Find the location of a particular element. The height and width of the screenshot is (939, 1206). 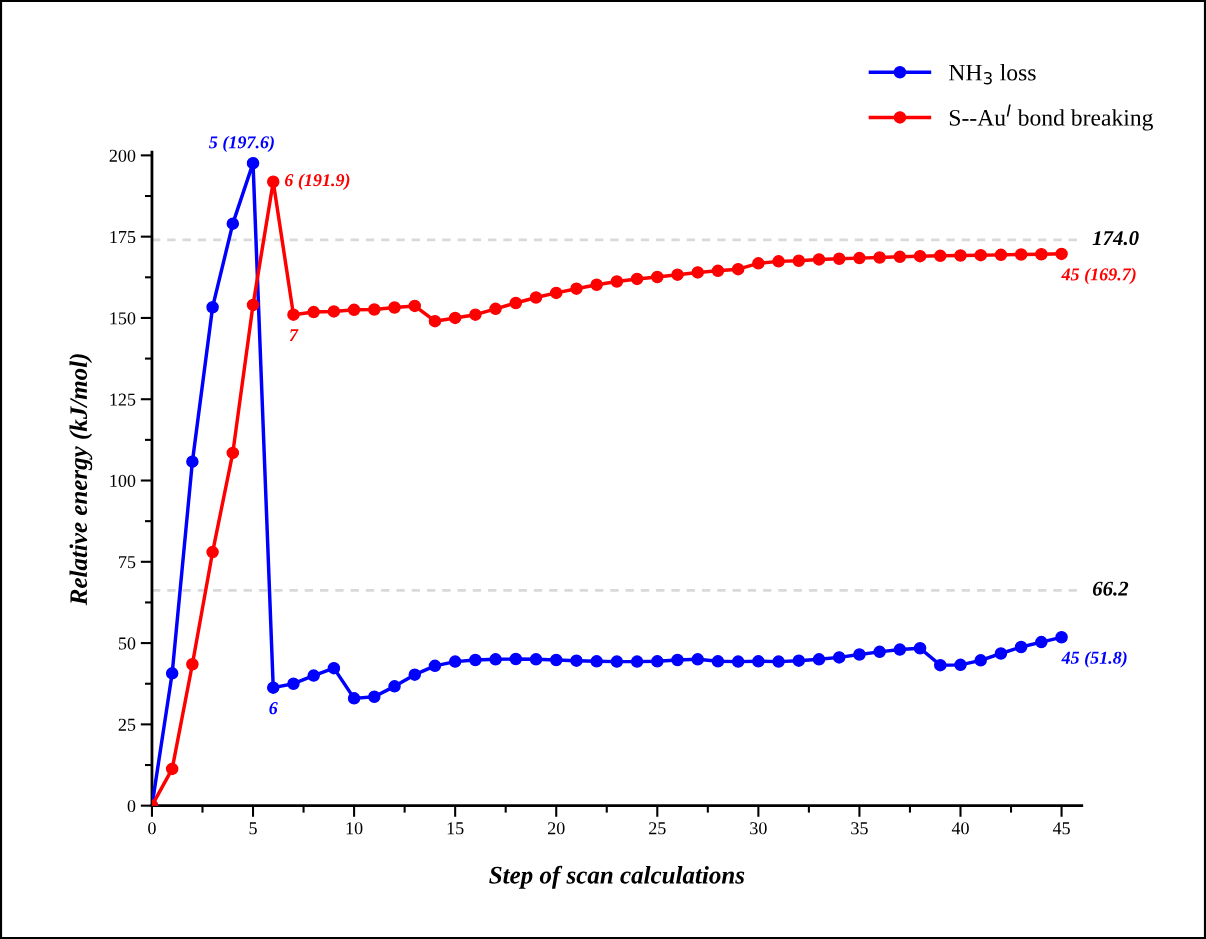

x-tick-label: 15 is located at coordinates (455, 828).